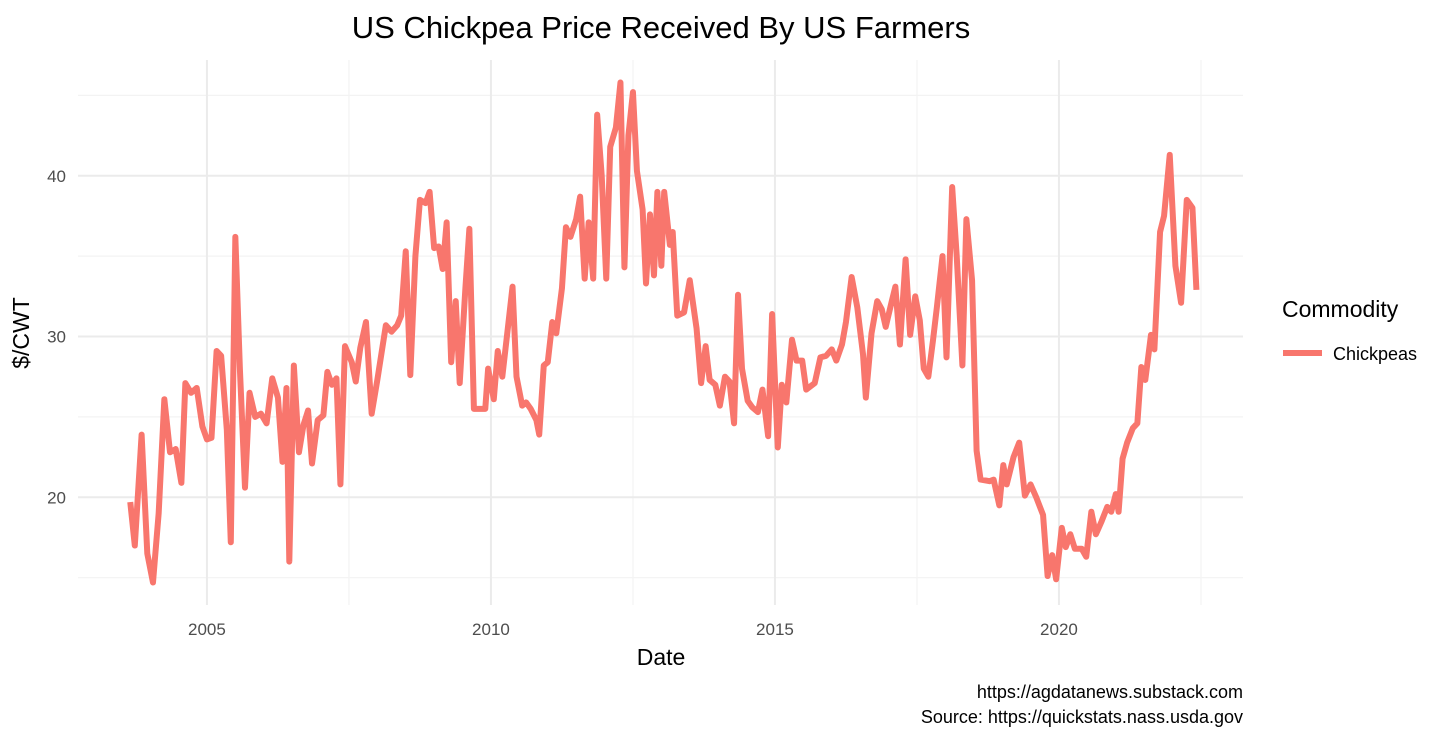 Image resolution: width=1456 pixels, height=744 pixels. I want to click on legend-title: Commodity, so click(1340, 309).